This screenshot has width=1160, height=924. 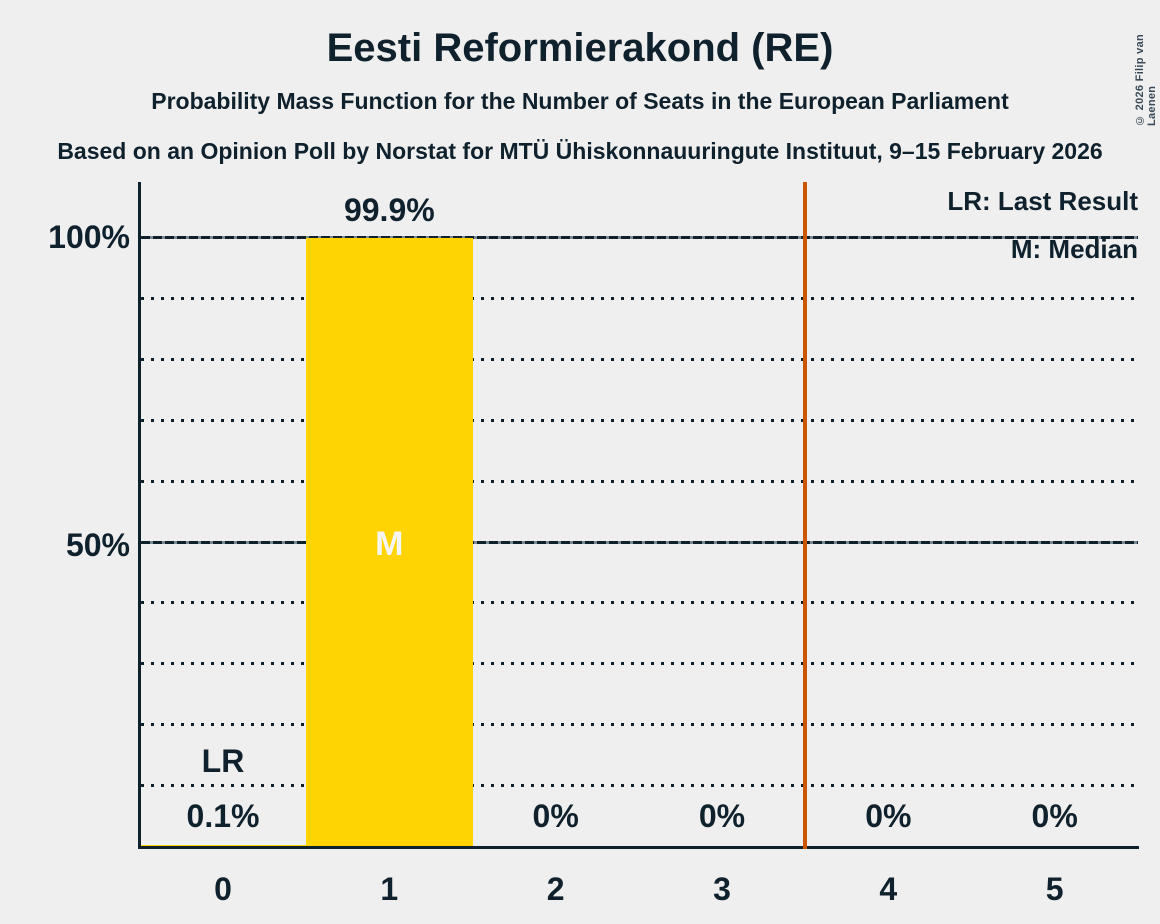 I want to click on x-tick-label-2: 2, so click(x=555, y=889).